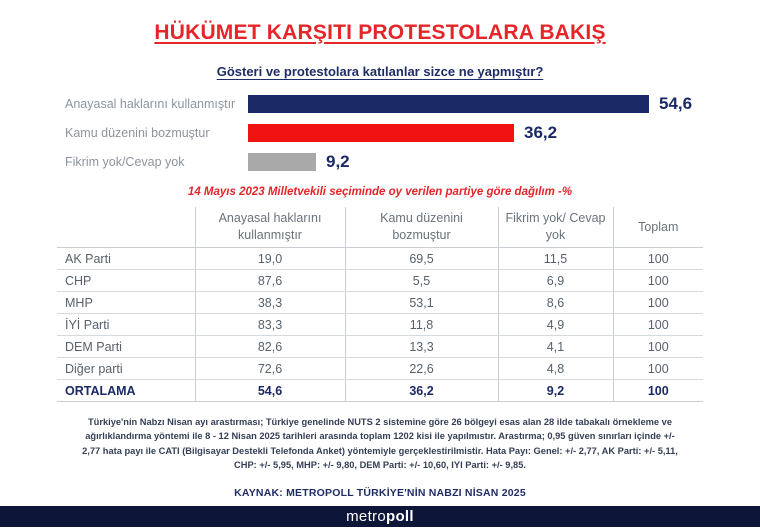  I want to click on column-header: Toplam, so click(657, 227).